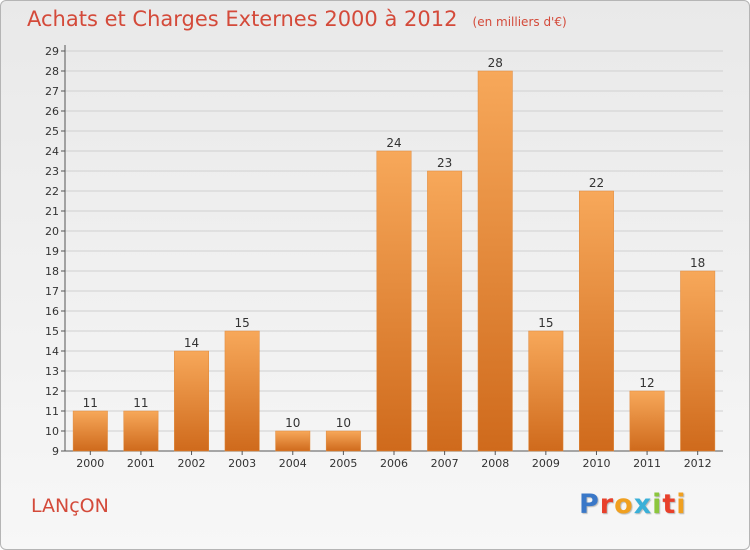 Image resolution: width=750 pixels, height=550 pixels. Describe the element at coordinates (52, 211) in the screenshot. I see `y-tick-label: 21` at that location.